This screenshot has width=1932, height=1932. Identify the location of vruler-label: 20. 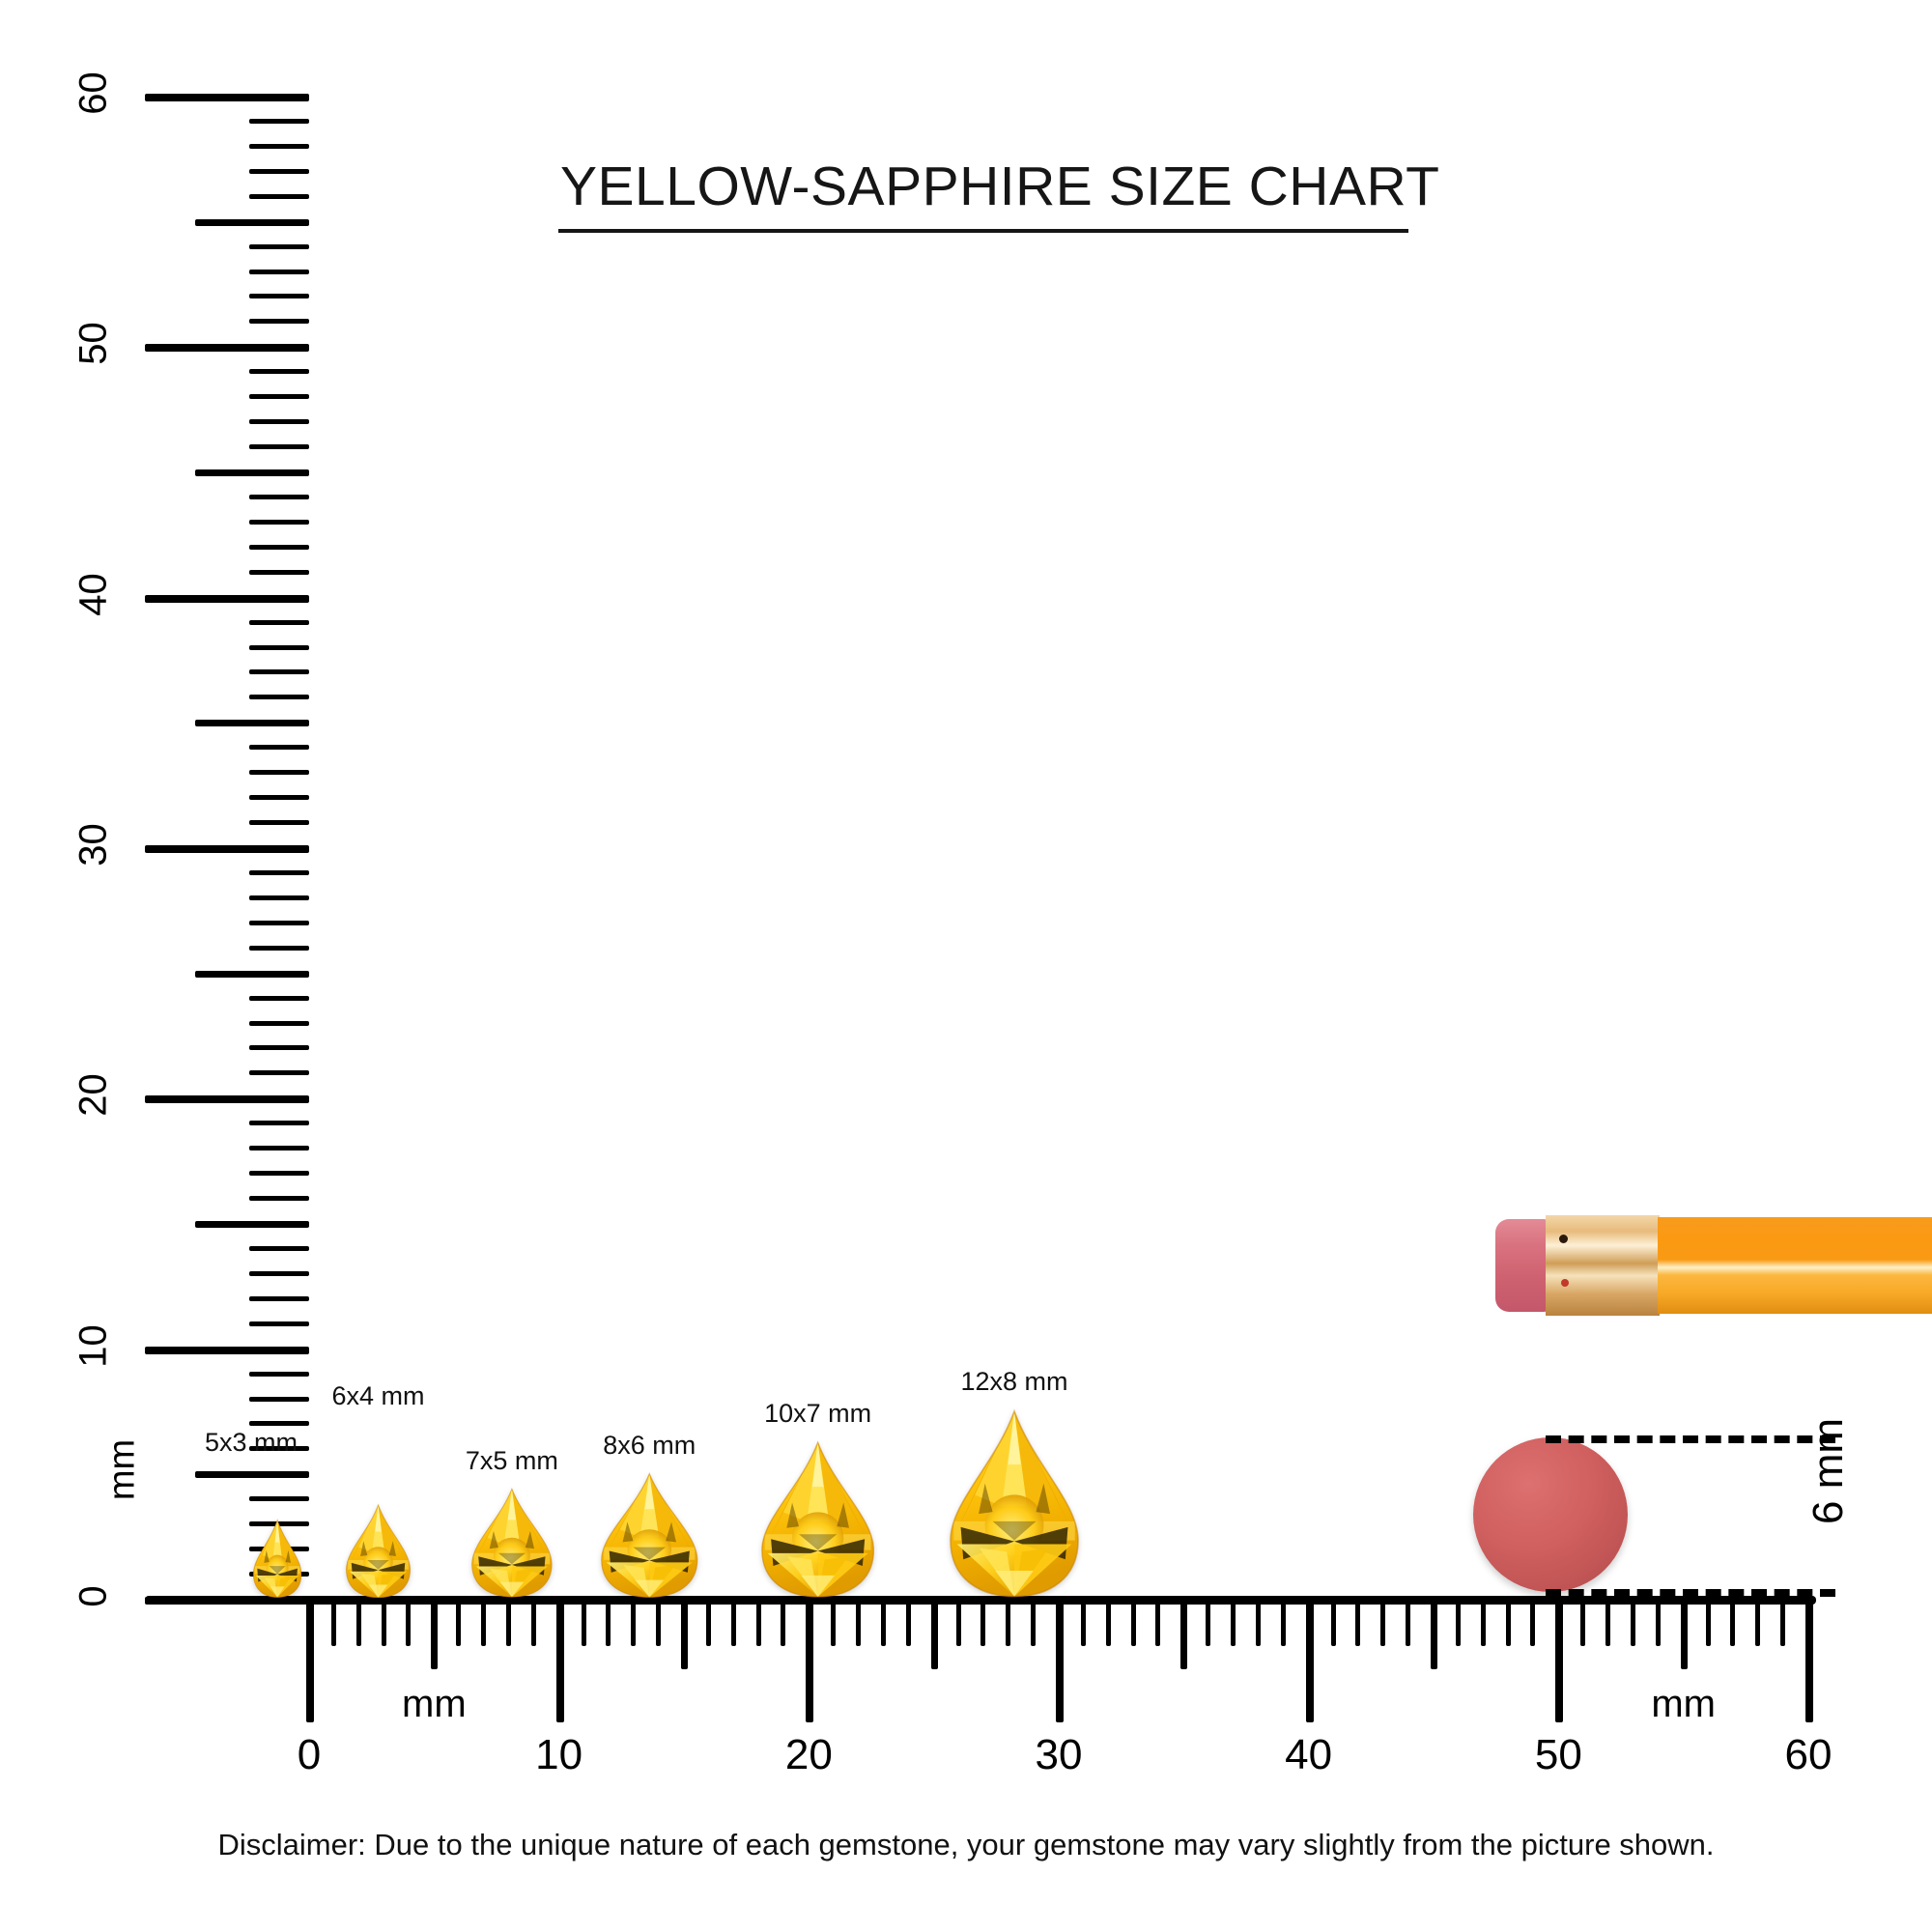
(93, 1095).